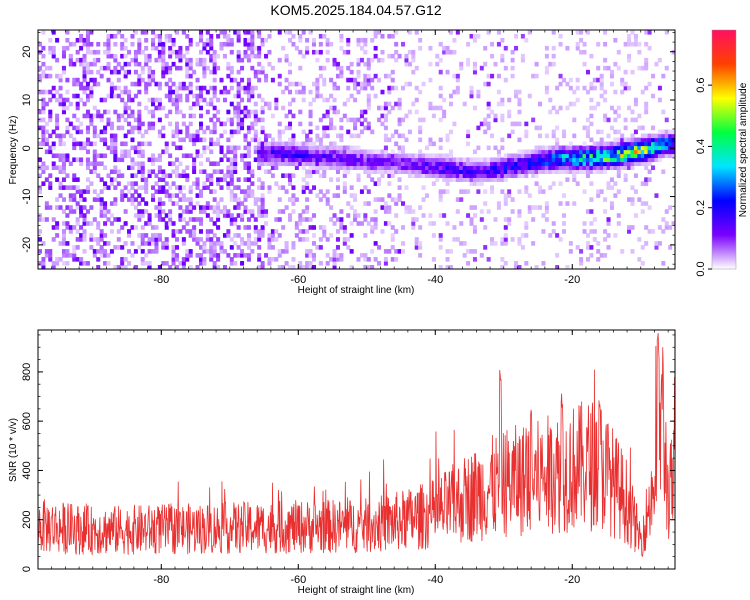  I want to click on colorbar-frame, so click(724, 149).